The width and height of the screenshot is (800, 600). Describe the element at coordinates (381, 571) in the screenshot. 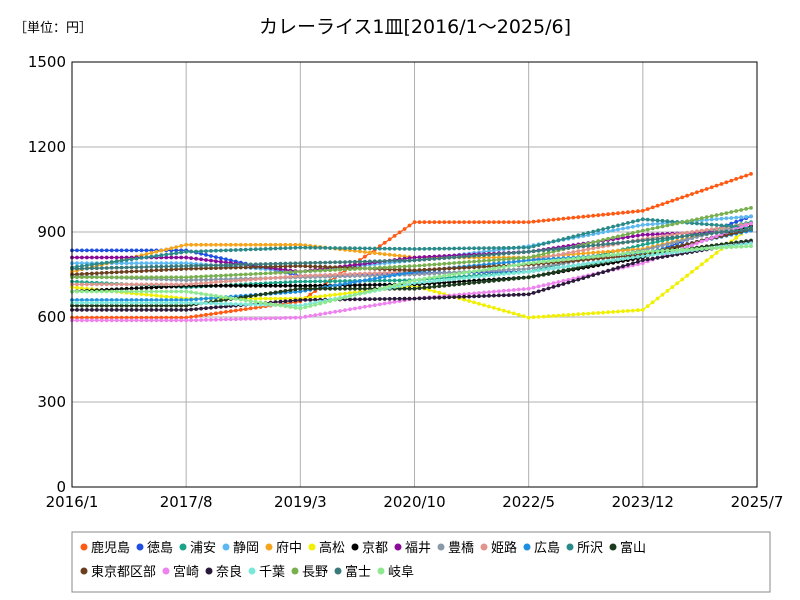

I see `legend-marker` at that location.